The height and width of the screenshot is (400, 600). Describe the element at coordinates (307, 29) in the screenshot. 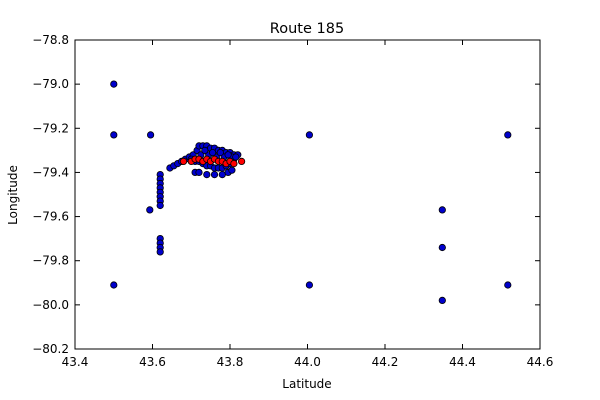

I see `chart-title: Route 185` at that location.